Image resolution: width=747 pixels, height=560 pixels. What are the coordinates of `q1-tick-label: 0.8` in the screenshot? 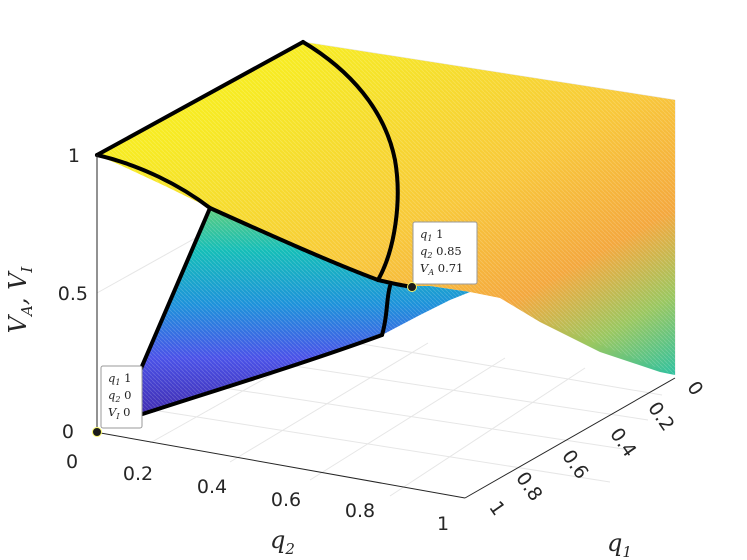 It's located at (528, 486).